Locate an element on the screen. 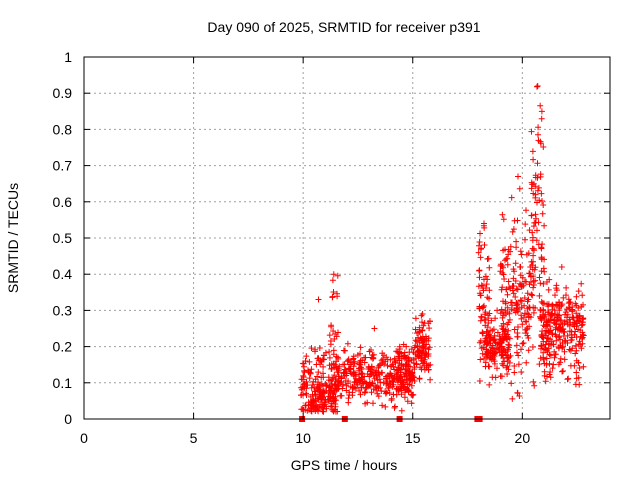 This screenshot has height=480, width=640. x-axis-label: GPS time / hours is located at coordinates (344, 465).